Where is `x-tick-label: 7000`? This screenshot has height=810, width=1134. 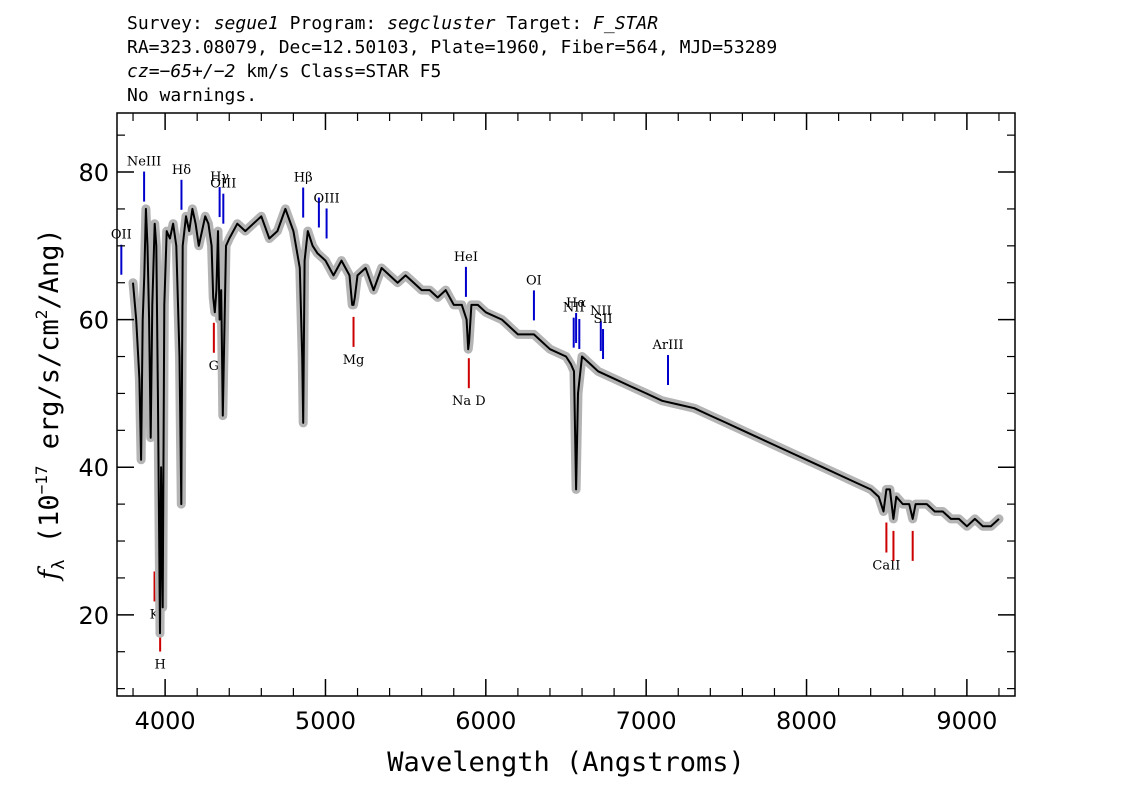
x-tick-label: 7000 is located at coordinates (646, 721).